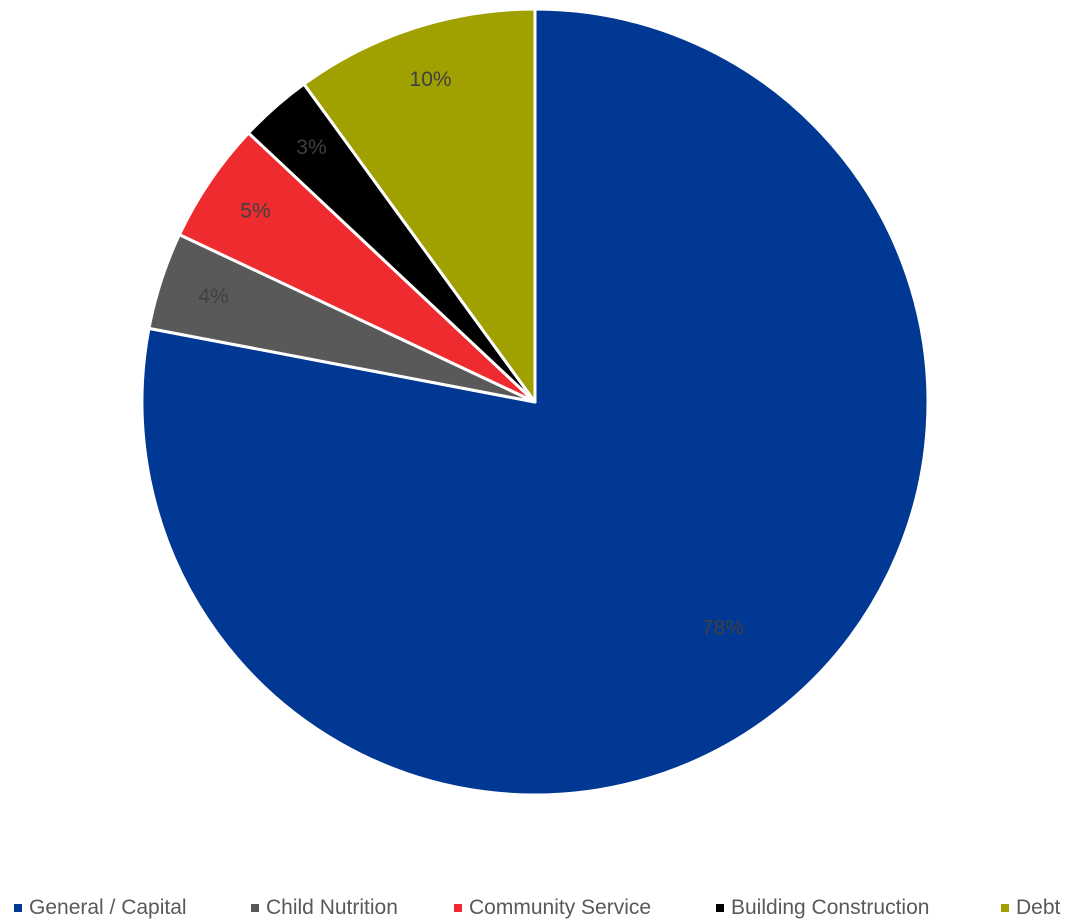 This screenshot has height=923, width=1072. Describe the element at coordinates (255, 211) in the screenshot. I see `data-label-community-service: 5%` at that location.